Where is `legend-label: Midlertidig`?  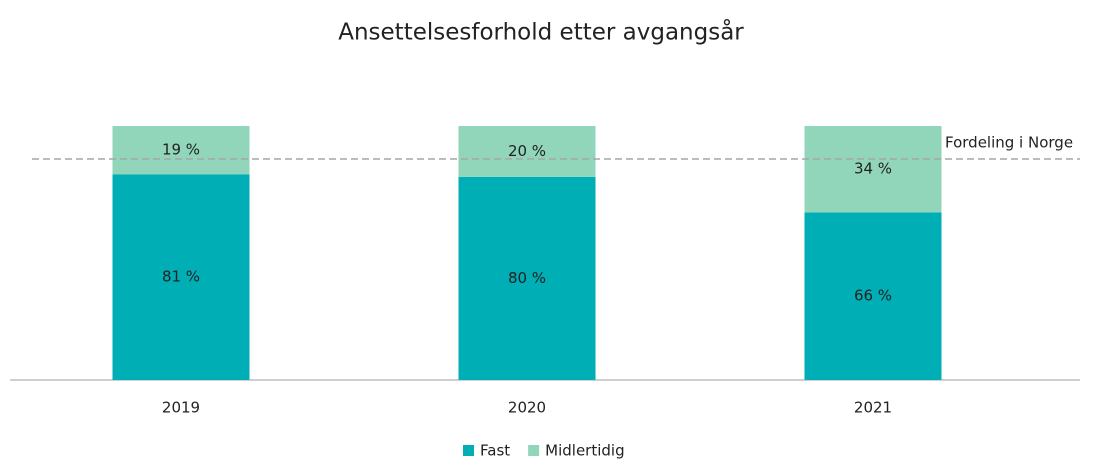
legend-label: Midlertidig is located at coordinates (584, 451).